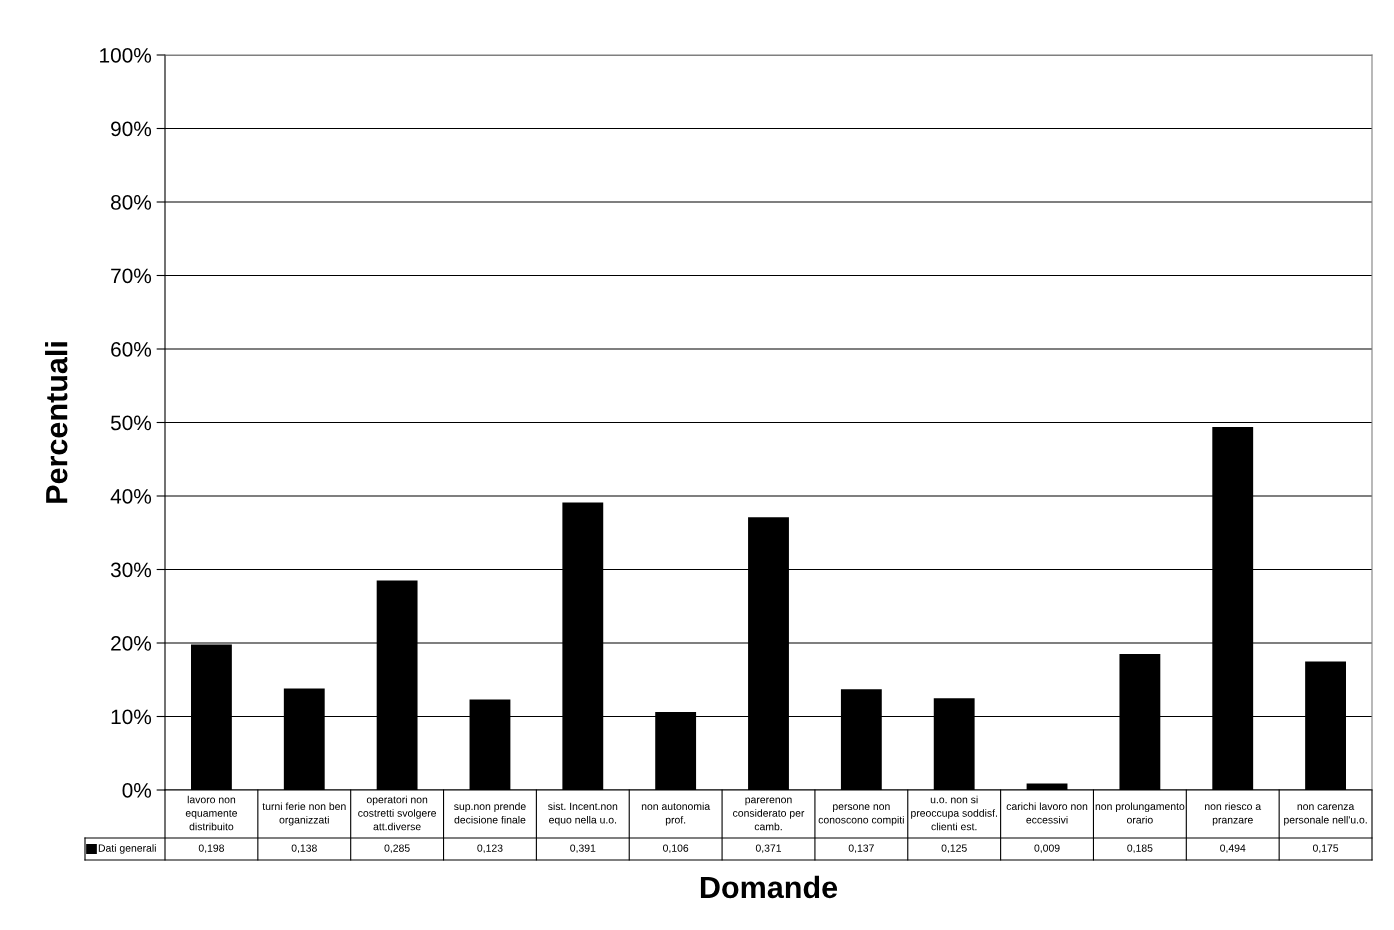  I want to click on x-axis-title: Domande, so click(769, 887).